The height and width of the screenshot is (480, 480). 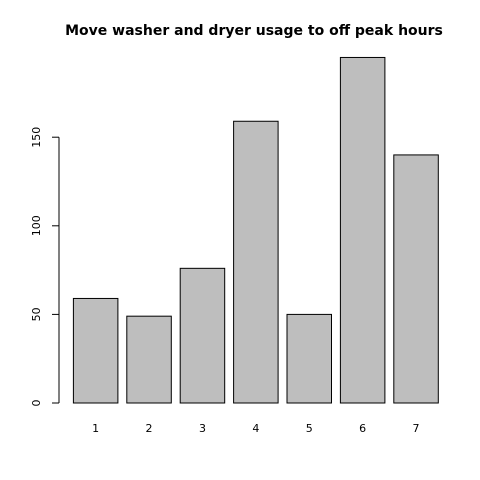 I want to click on y-axis: 0 50 100 150, so click(x=45, y=267).